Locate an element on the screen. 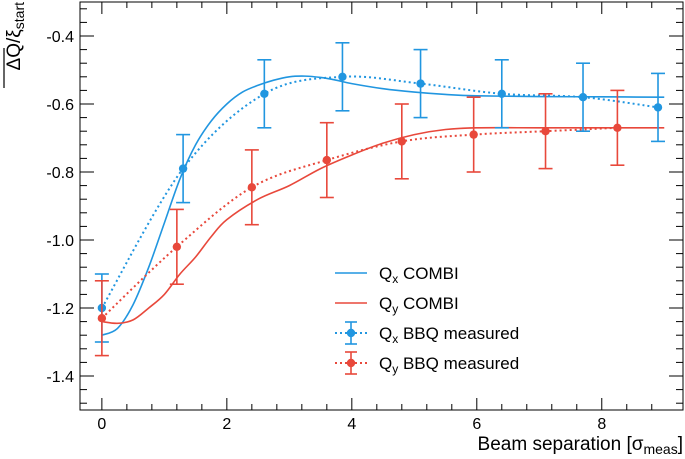  legend-label: Qy BBQ measured is located at coordinates (449, 365).